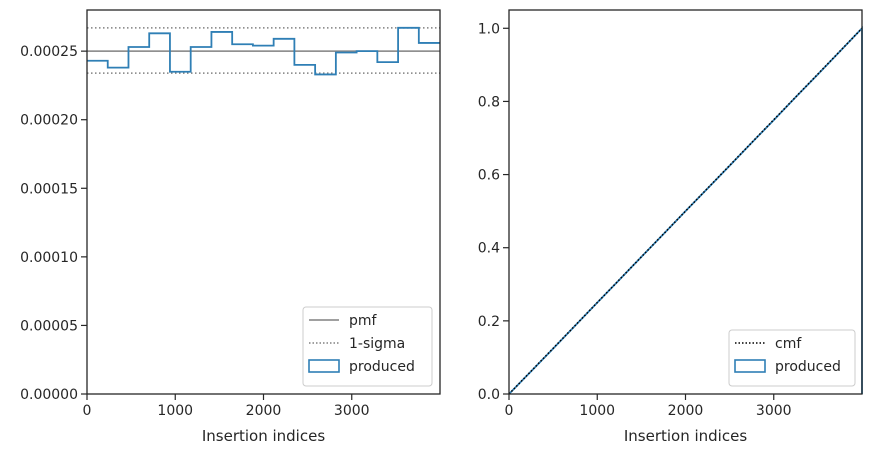 This screenshot has width=871, height=453. Describe the element at coordinates (489, 29) in the screenshot. I see `y-tick-label: 1.0` at that location.